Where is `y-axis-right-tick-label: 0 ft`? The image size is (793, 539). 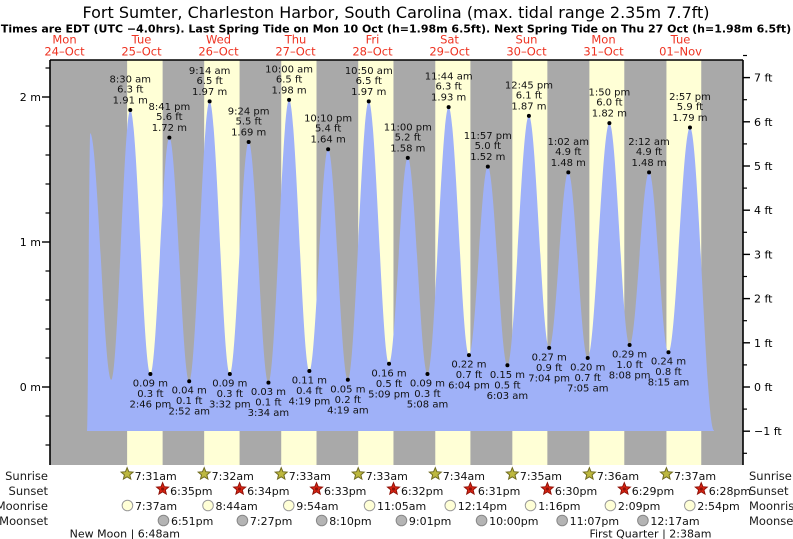 y-axis-right-tick-label: 0 ft is located at coordinates (763, 387).